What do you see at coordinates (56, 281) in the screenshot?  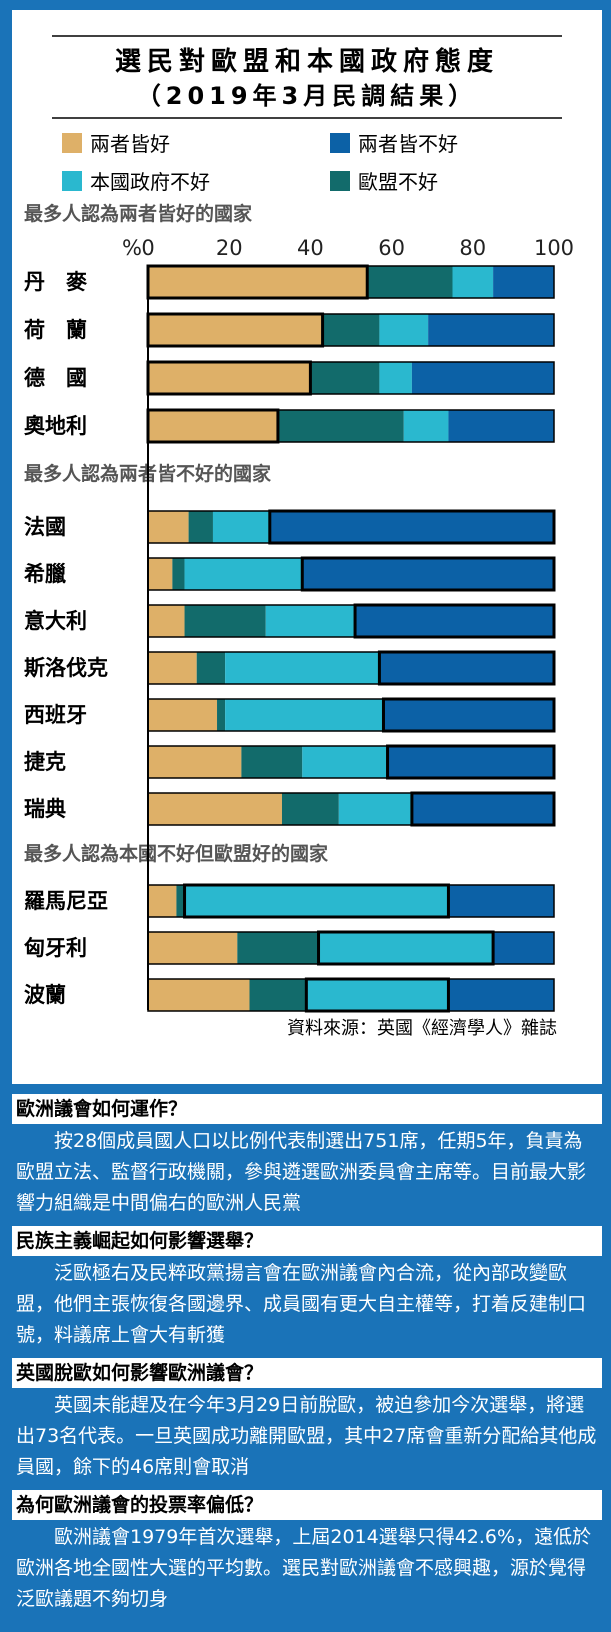 I see `country-label: 丹 麥` at bounding box center [56, 281].